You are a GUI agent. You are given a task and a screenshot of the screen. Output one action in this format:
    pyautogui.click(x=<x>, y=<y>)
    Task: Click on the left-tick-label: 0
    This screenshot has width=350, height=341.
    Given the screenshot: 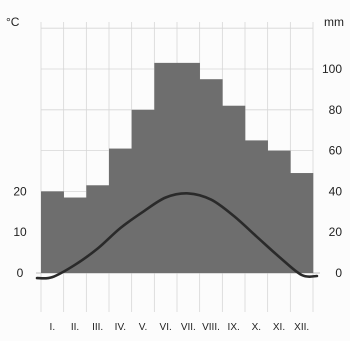 What is the action you would take?
    pyautogui.click(x=20, y=273)
    